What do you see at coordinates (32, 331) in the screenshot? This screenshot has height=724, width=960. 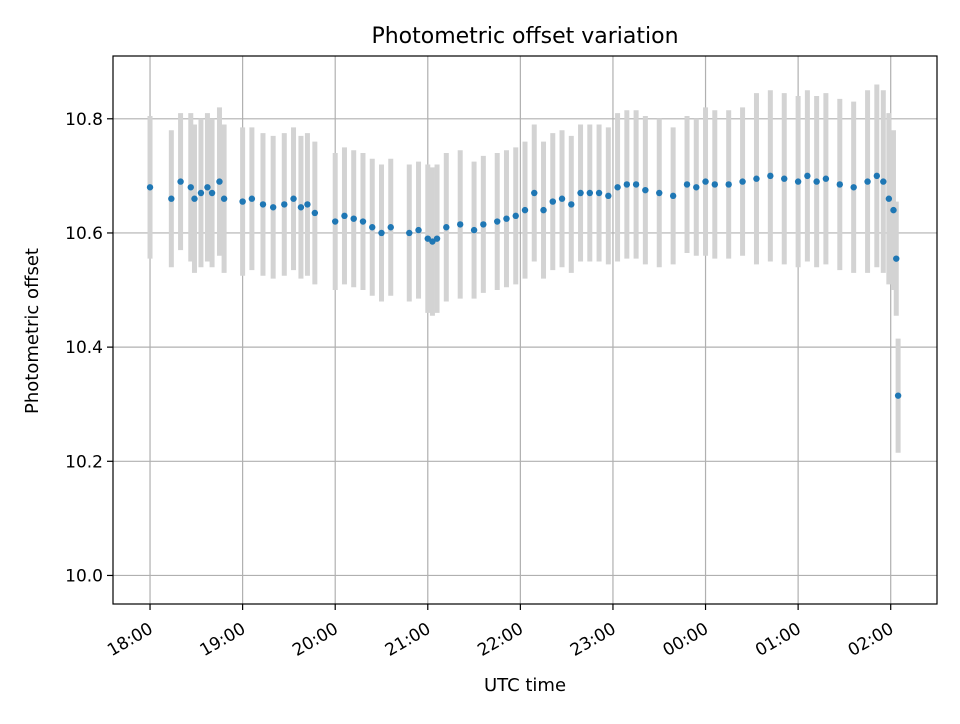 I see `y-axis-label: Photometric offset` at bounding box center [32, 331].